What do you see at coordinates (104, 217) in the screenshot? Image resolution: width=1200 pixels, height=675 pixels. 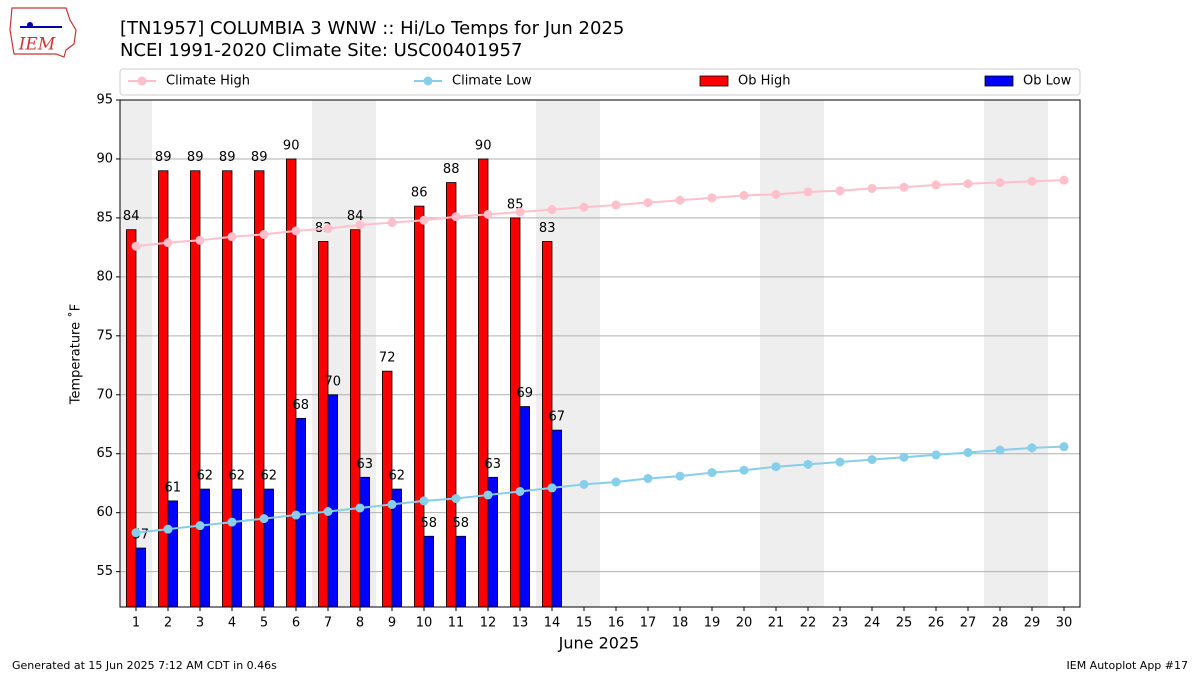 I see `y-tick-label: 85` at bounding box center [104, 217].